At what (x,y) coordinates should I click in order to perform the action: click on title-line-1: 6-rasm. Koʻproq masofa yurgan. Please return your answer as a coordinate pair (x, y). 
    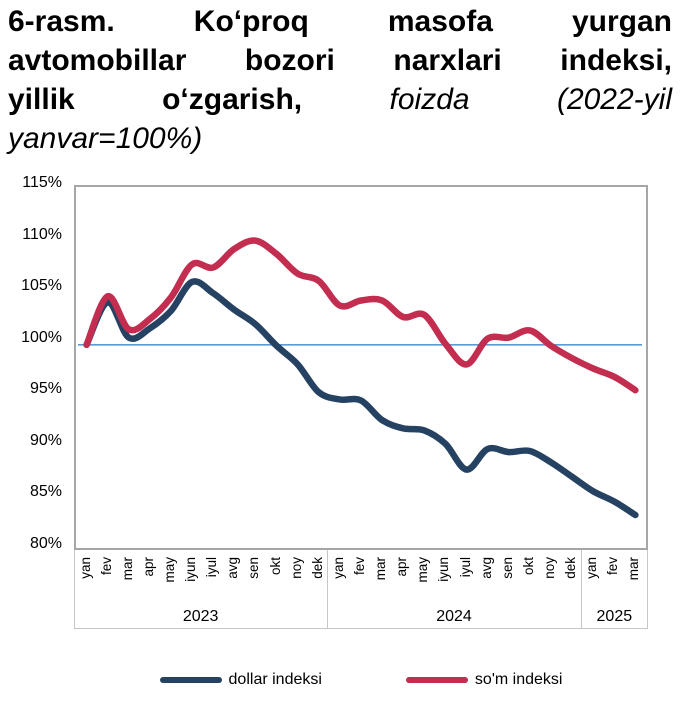
    Looking at the image, I should click on (340, 21).